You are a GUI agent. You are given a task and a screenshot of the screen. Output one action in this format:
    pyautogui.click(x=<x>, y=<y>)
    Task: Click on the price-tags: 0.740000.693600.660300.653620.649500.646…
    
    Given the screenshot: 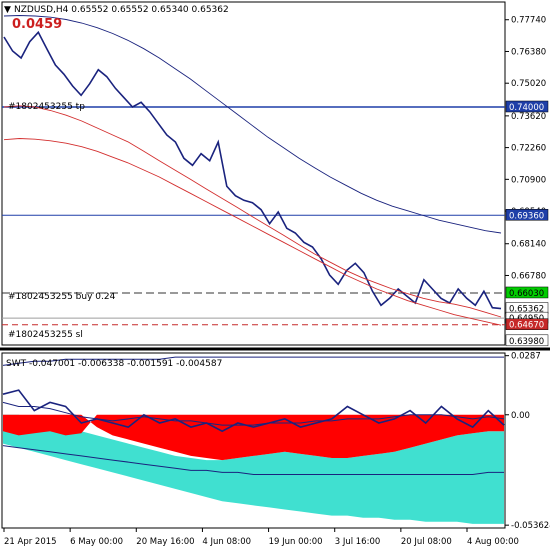 What is the action you would take?
    pyautogui.click(x=527, y=223)
    